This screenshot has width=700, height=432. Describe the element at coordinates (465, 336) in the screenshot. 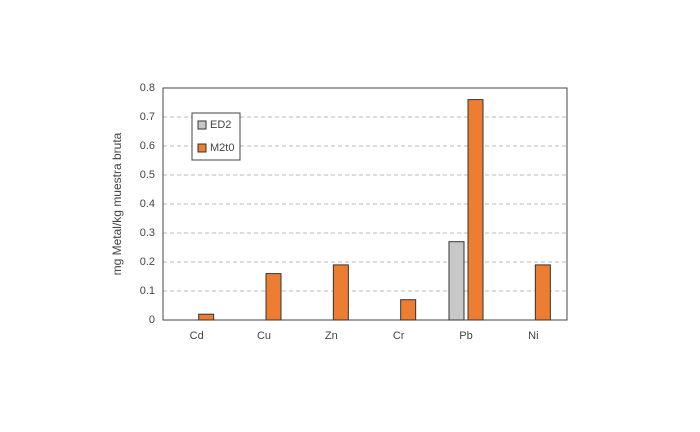

I see `x-tick-label: Pb` at that location.